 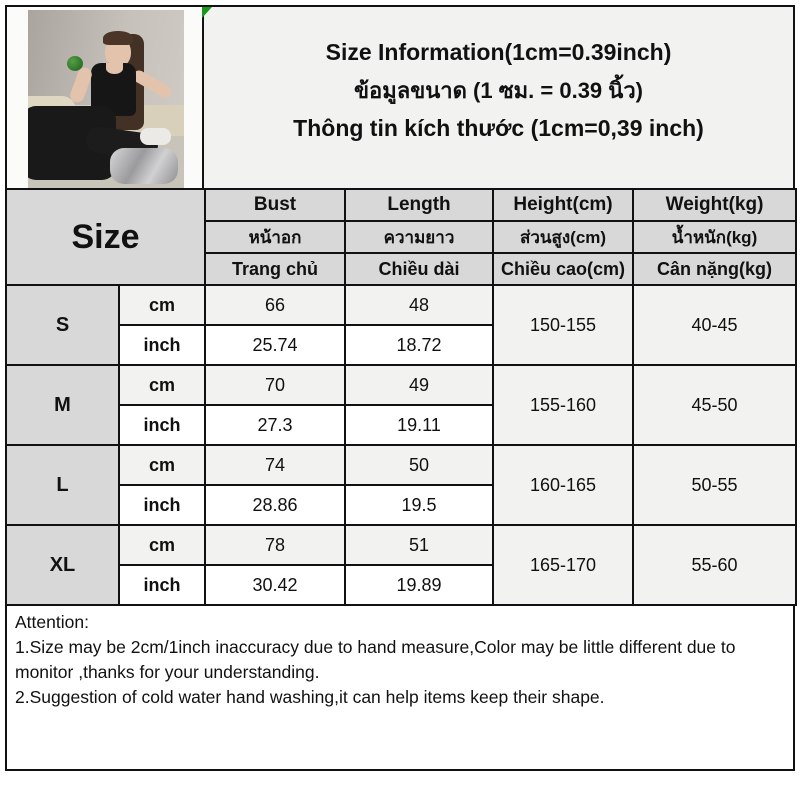 What do you see at coordinates (275, 345) in the screenshot?
I see `s-bust-inch: 25.74` at bounding box center [275, 345].